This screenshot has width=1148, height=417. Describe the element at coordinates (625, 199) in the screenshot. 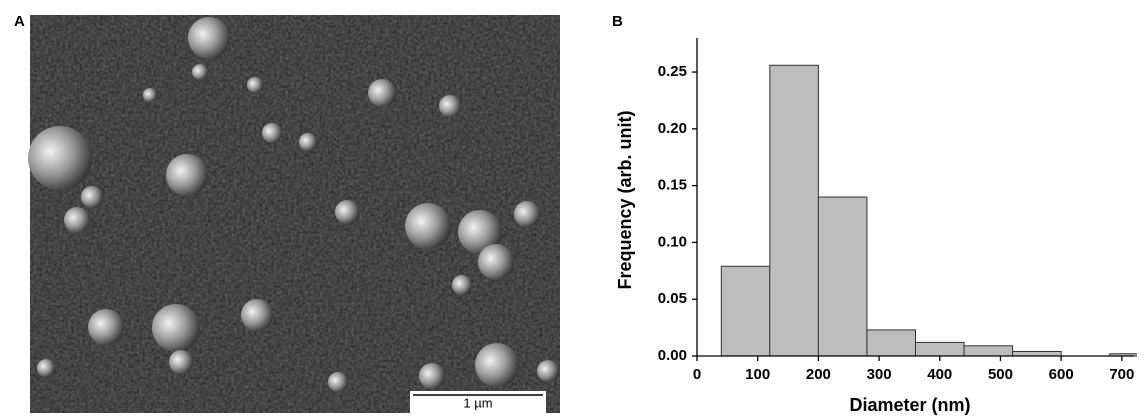

I see `y-axis-label: Frequency (arb. unit)` at that location.